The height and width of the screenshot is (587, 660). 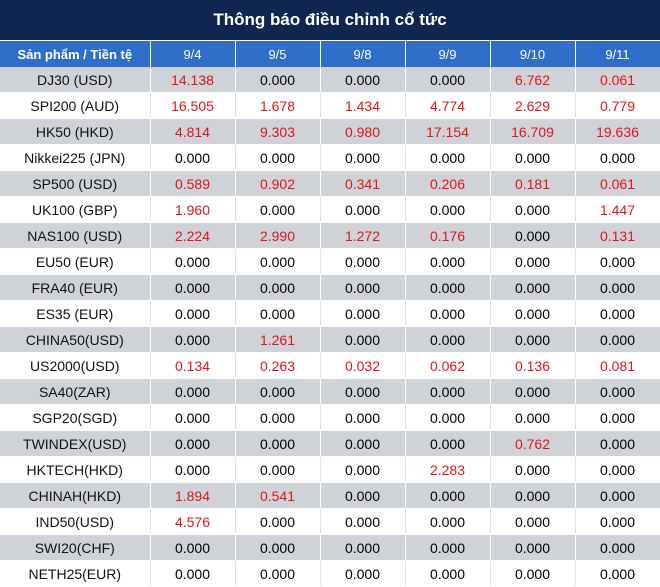 What do you see at coordinates (617, 209) in the screenshot?
I see `value-cell: 1.447` at bounding box center [617, 209].